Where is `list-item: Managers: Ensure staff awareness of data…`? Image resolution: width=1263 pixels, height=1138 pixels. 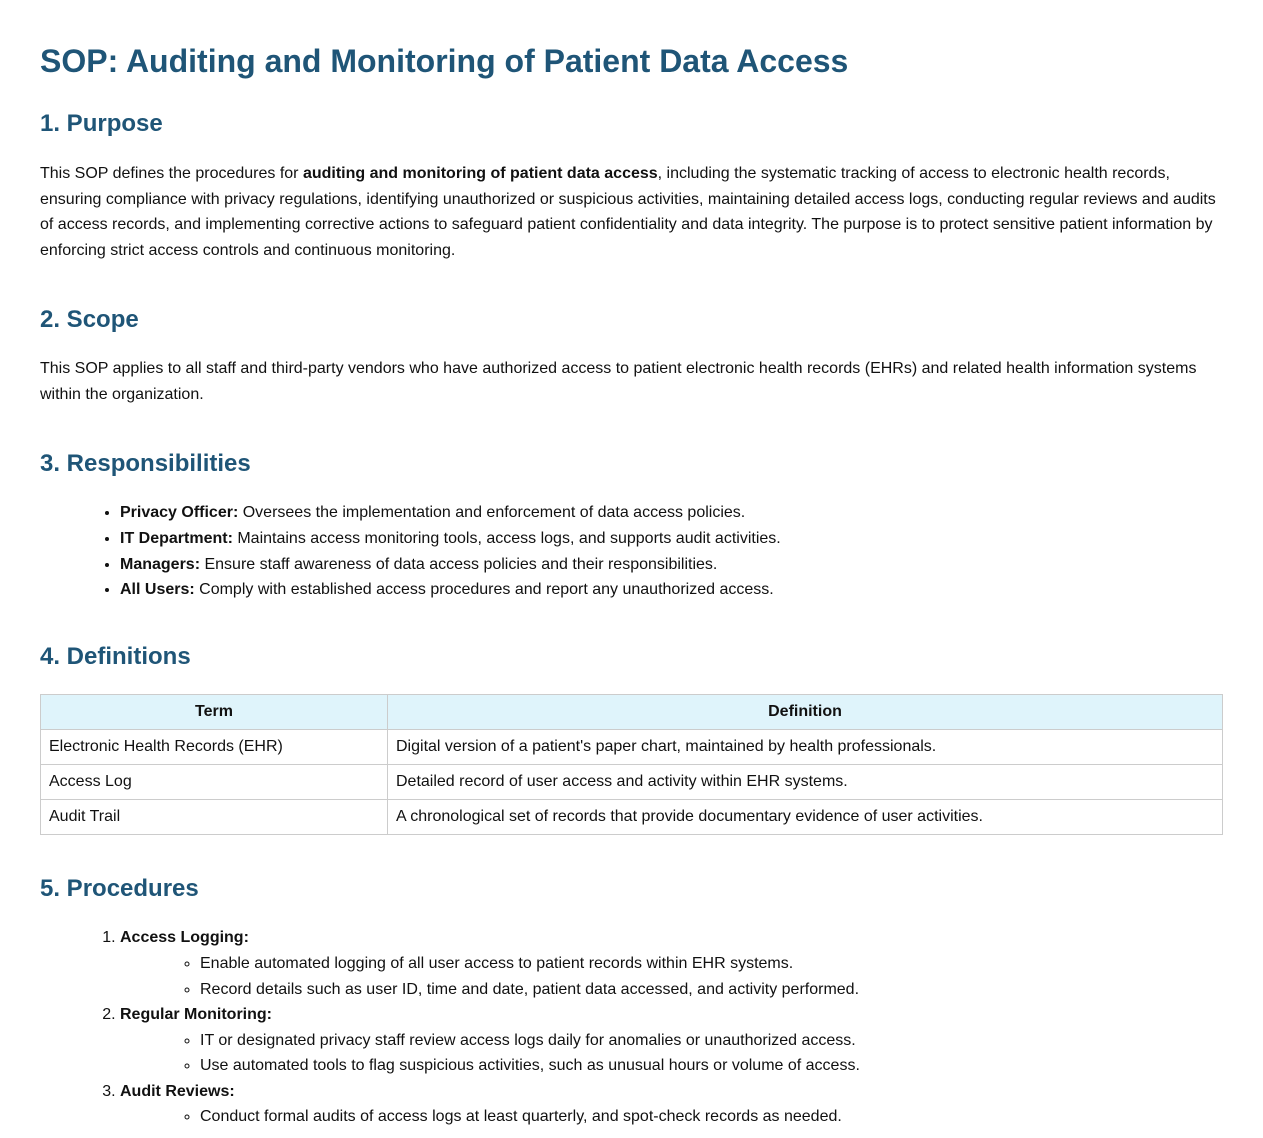
list-item: Managers: Ensure staff awareness of data… is located at coordinates (671, 565).